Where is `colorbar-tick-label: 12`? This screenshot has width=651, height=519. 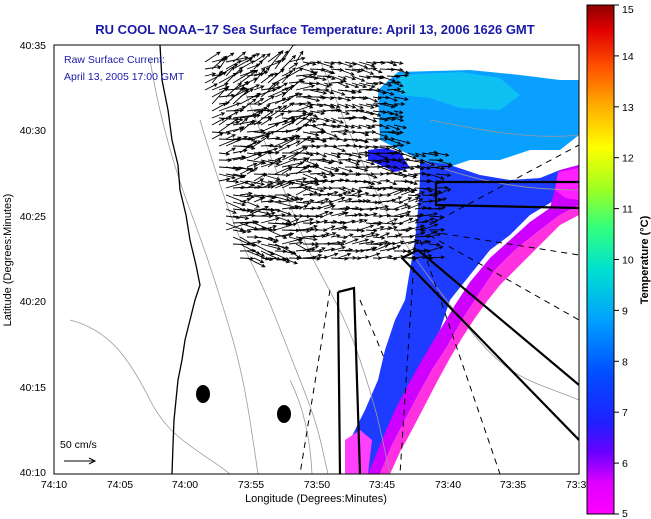 colorbar-tick-label: 12 is located at coordinates (628, 159).